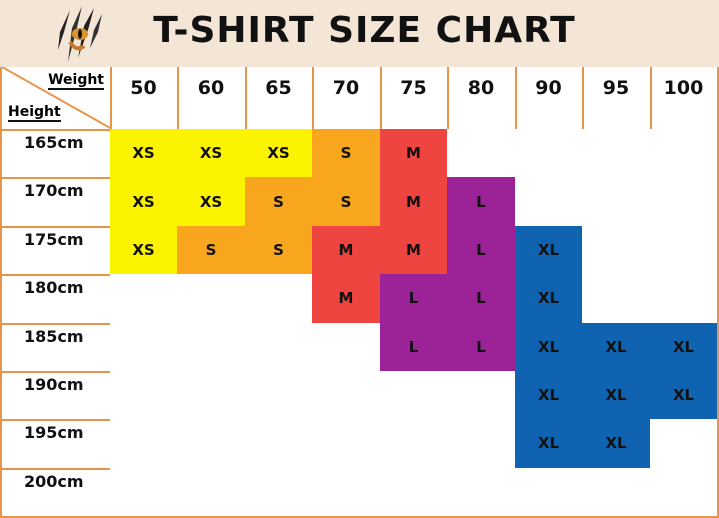 The height and width of the screenshot is (518, 719). I want to click on weight-header: 80, so click(482, 99).